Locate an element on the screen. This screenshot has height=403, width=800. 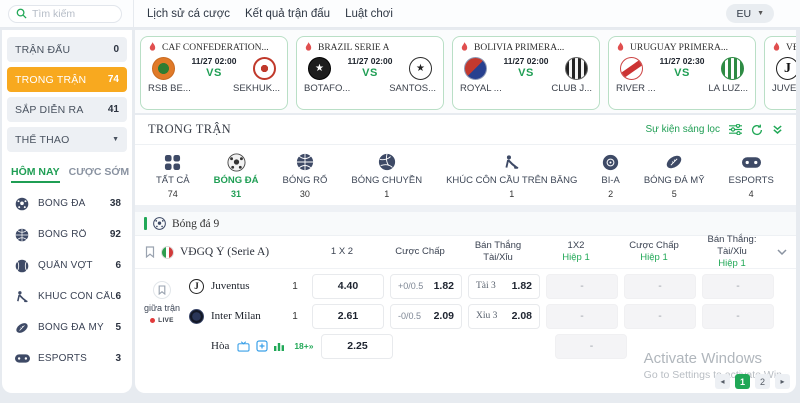
sidebar-item-count: 74 is located at coordinates (113, 79).